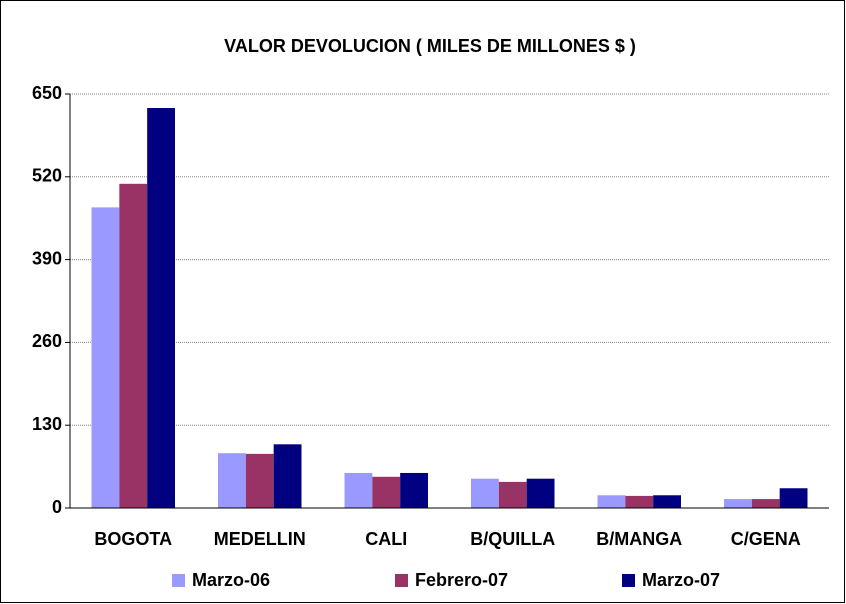  What do you see at coordinates (47, 93) in the screenshot?
I see `y-tick-label: 650` at bounding box center [47, 93].